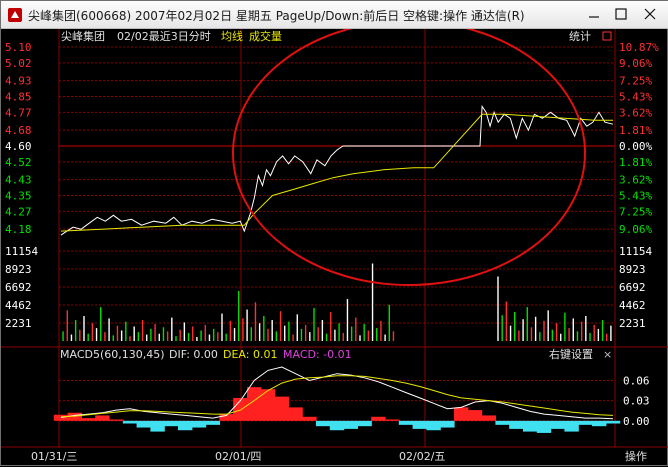  What do you see at coordinates (635, 146) in the screenshot?
I see `percent-tick-label: 0.00%` at bounding box center [635, 146].